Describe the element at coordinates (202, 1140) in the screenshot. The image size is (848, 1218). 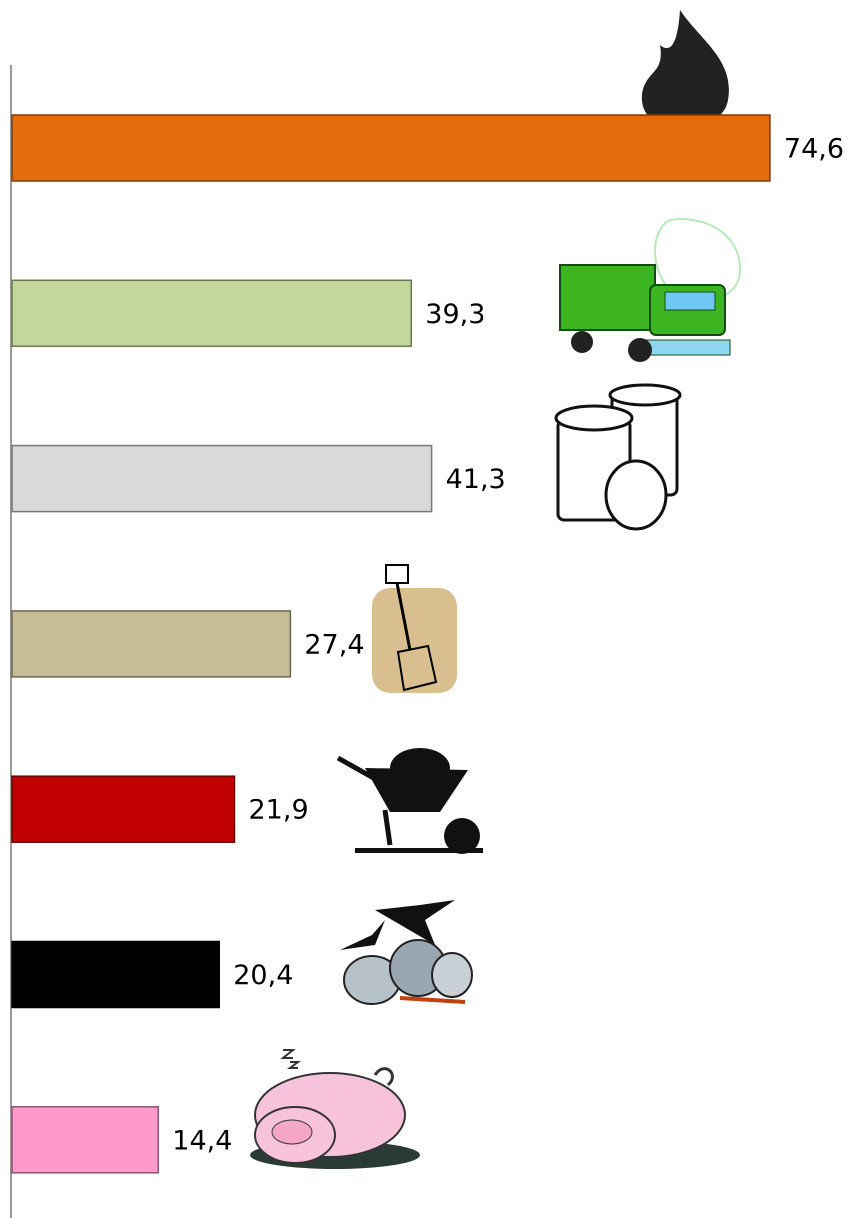
I see `value-label: 14,4` at that location.